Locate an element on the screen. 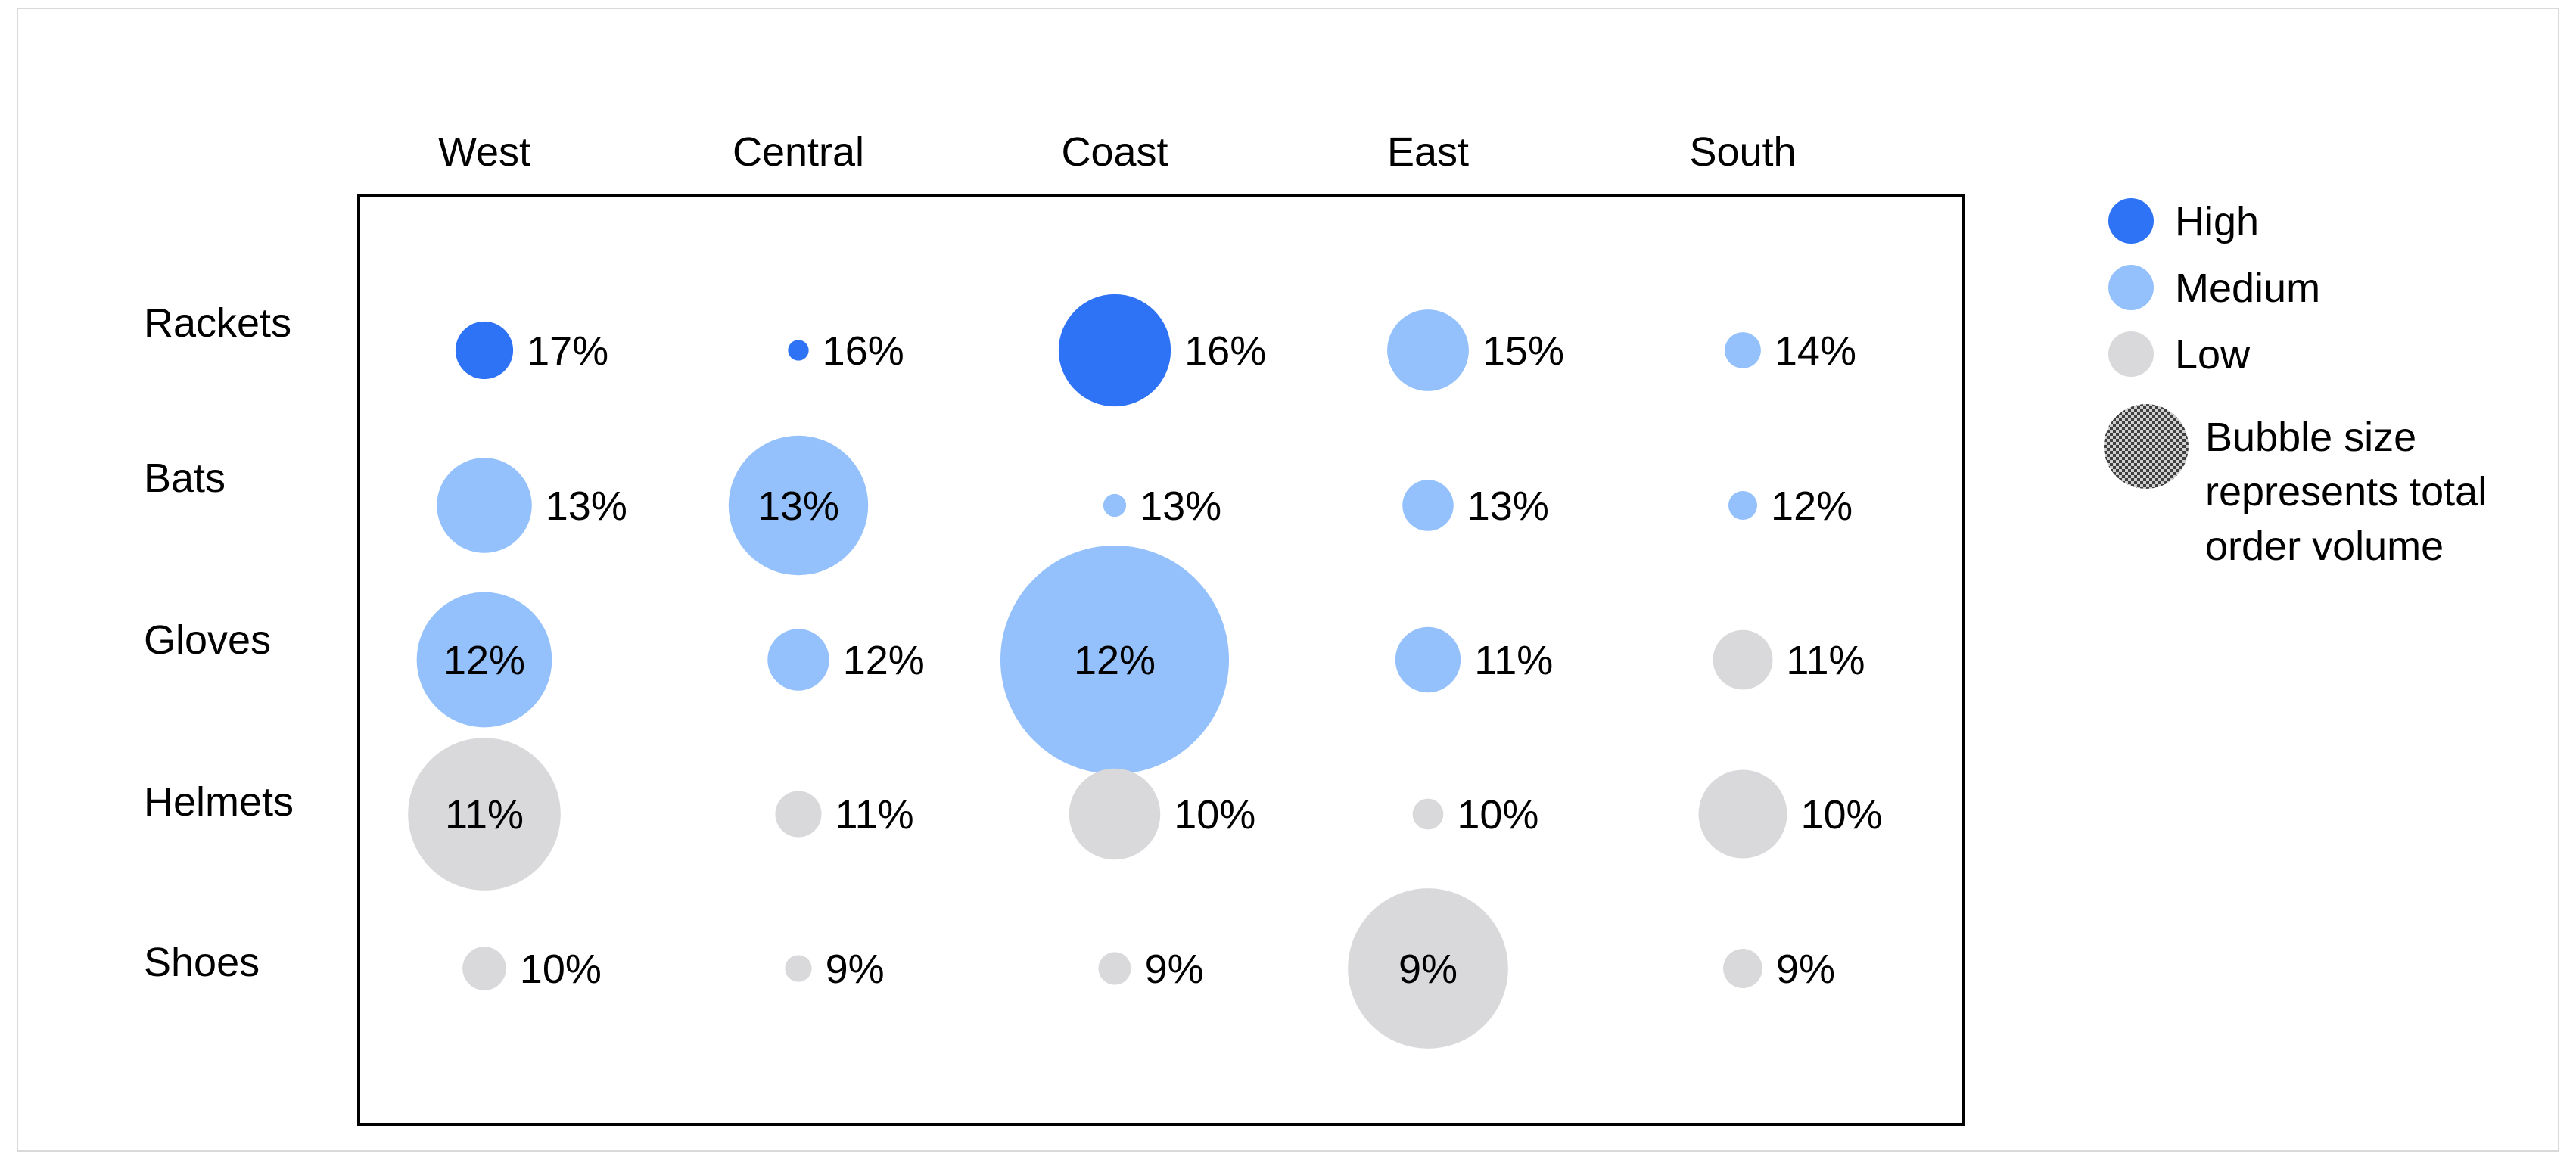 This screenshot has width=2576, height=1175. data-label: 14% is located at coordinates (1816, 351).